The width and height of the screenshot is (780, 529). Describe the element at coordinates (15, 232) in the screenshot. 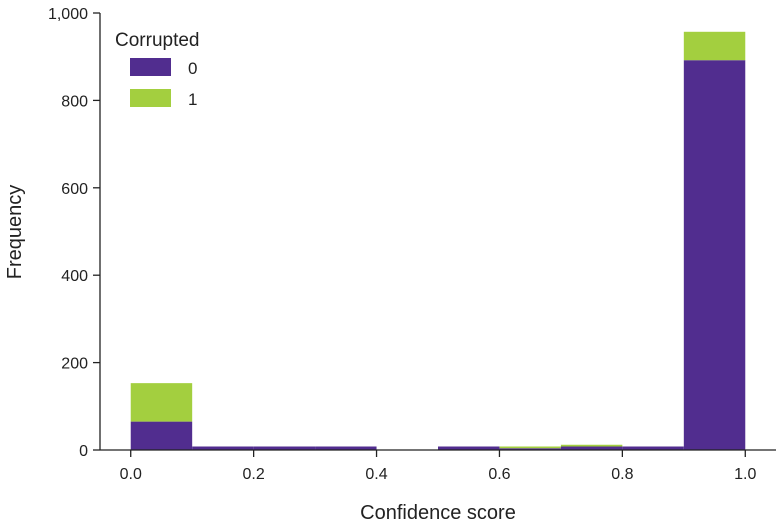

I see `y-axis-title: Frequency` at that location.